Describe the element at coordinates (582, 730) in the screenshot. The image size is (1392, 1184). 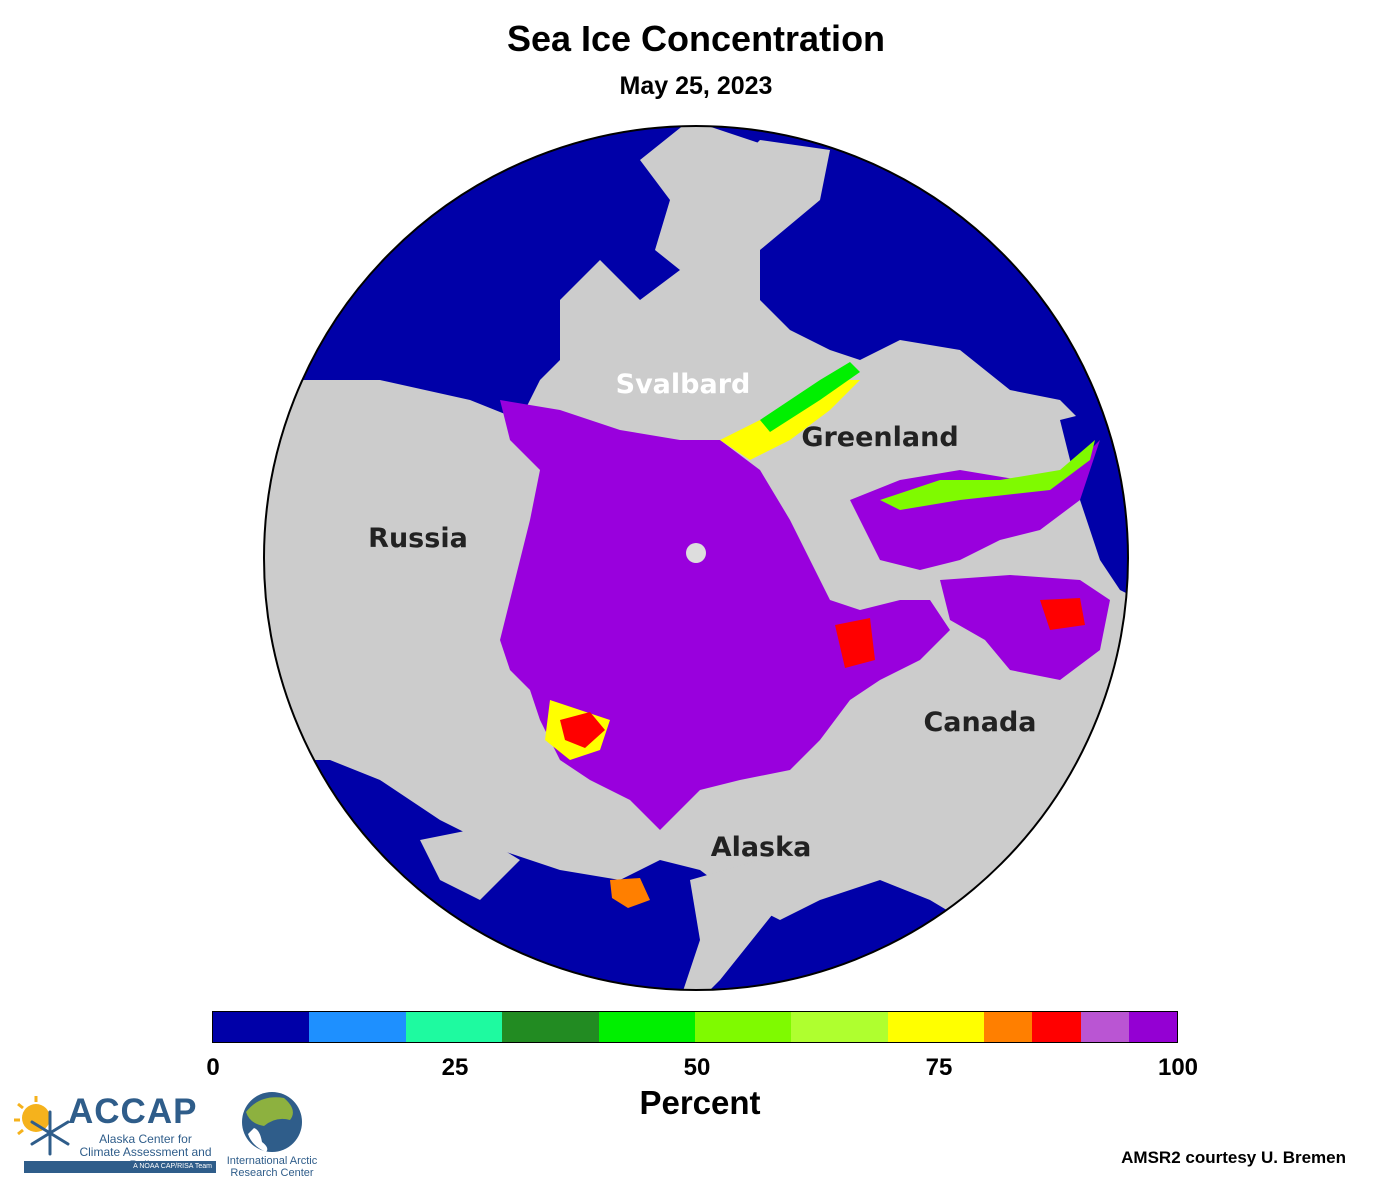
I see `bering-red-ice` at that location.